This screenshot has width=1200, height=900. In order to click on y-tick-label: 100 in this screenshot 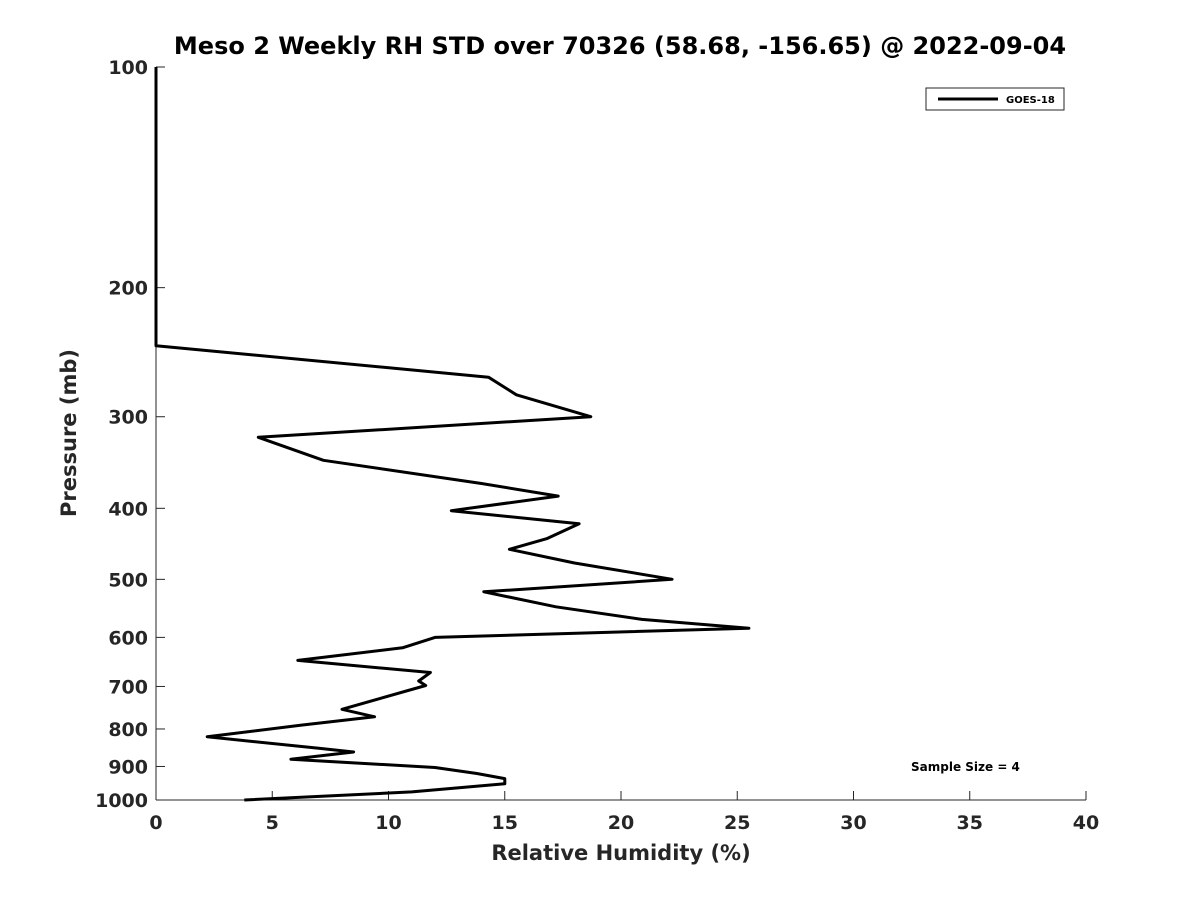, I will do `click(128, 68)`.